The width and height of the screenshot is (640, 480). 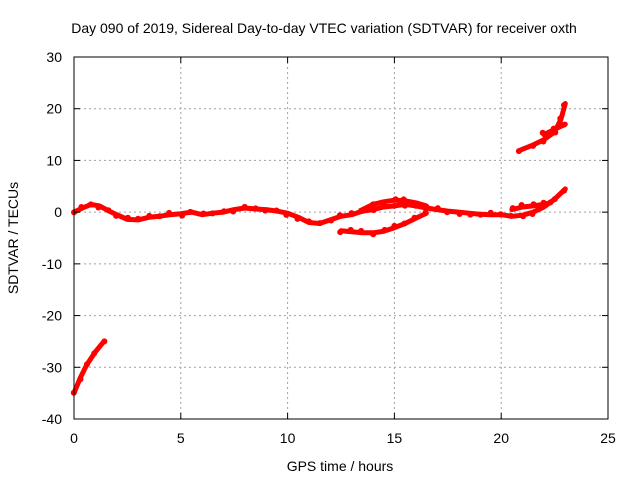 I want to click on x-tick-label: 5, so click(x=181, y=438).